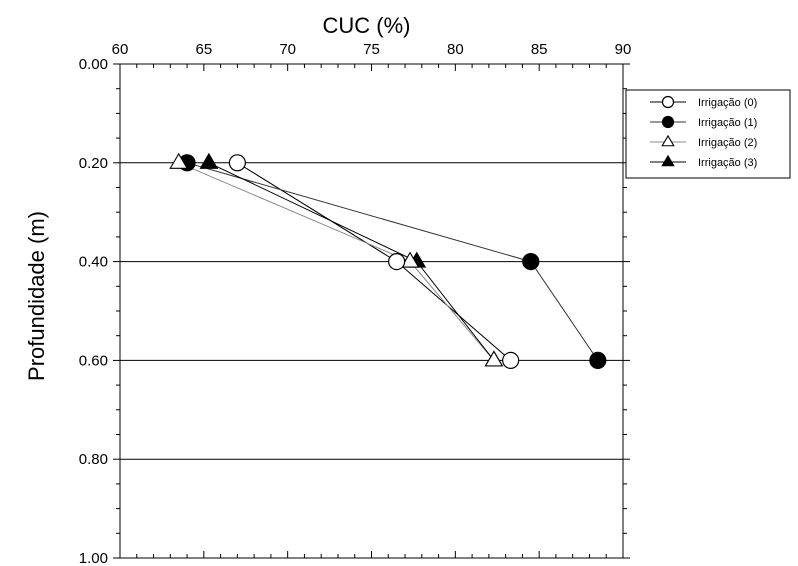 The height and width of the screenshot is (566, 798). I want to click on legend-entry: Irrigação (3), so click(727, 163).